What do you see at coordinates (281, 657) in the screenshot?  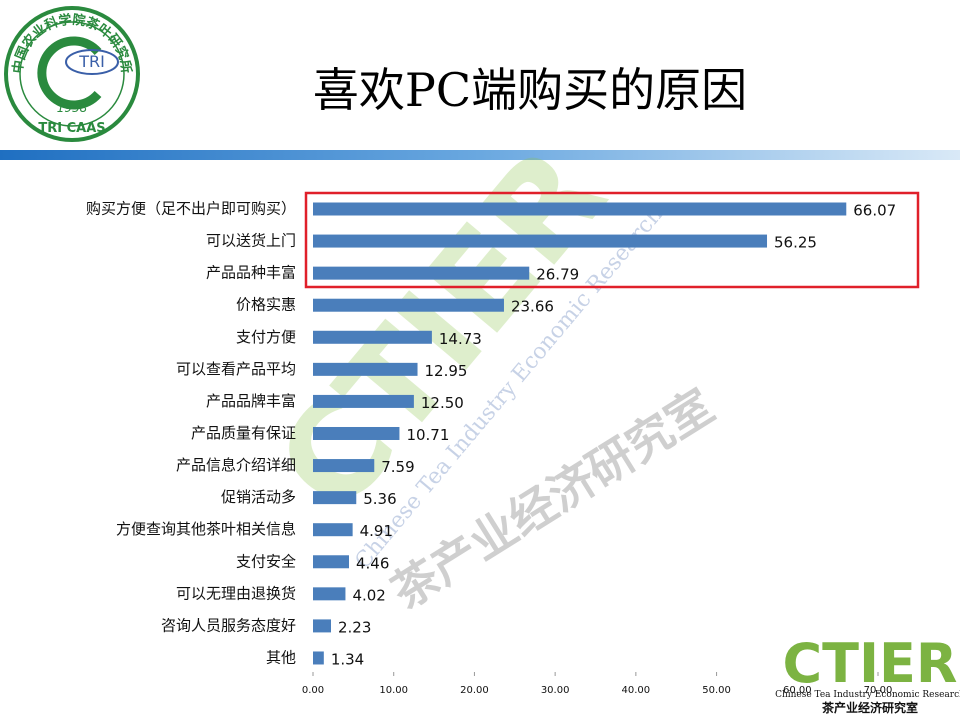 I see `category-label: 其他` at bounding box center [281, 657].